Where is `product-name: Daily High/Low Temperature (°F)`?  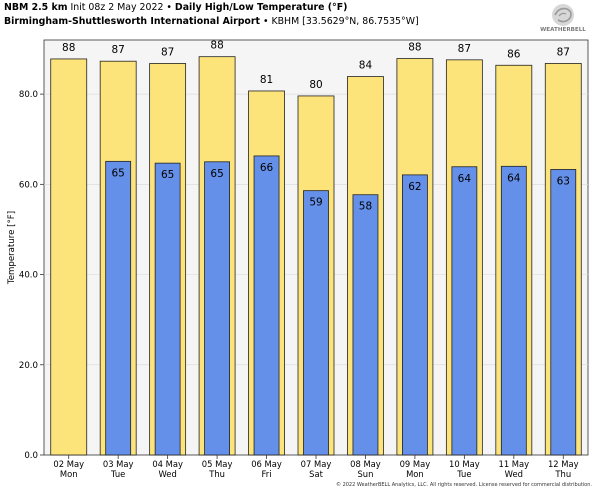
product-name: Daily High/Low Temperature (°F) is located at coordinates (261, 7).